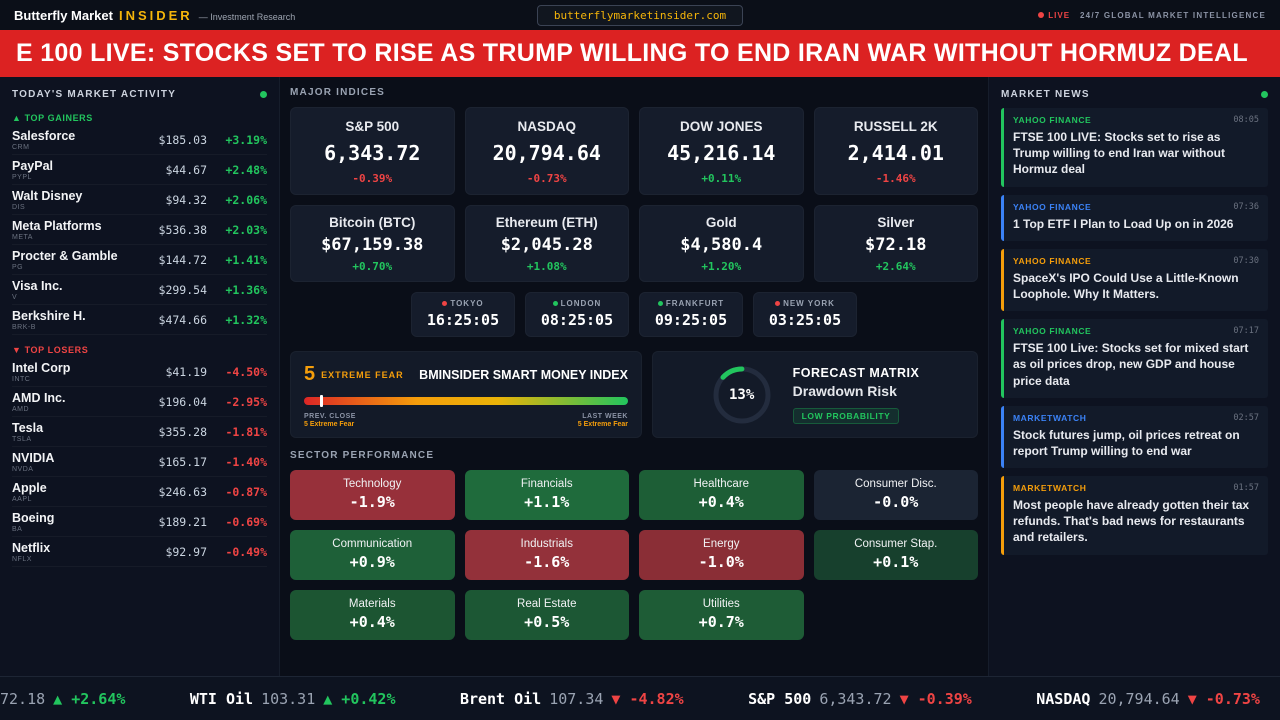 This screenshot has height=720, width=1280. Describe the element at coordinates (182, 462) in the screenshot. I see `stock-price: $165.17` at that location.